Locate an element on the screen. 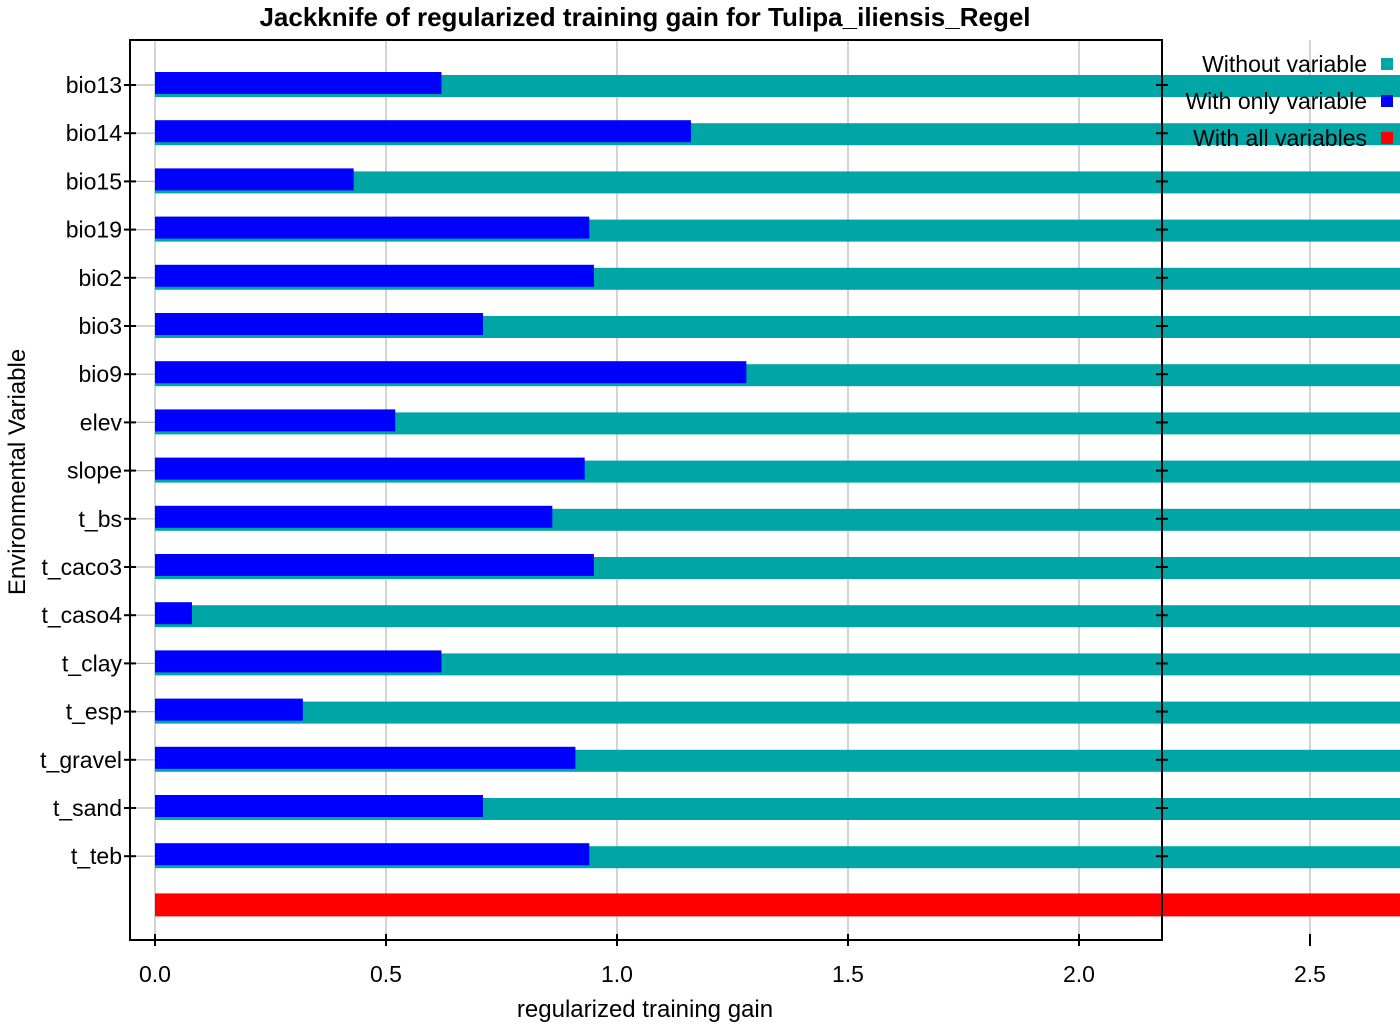 Image resolution: width=1400 pixels, height=1028 pixels. x-tick-label: 0.5 is located at coordinates (386, 974).